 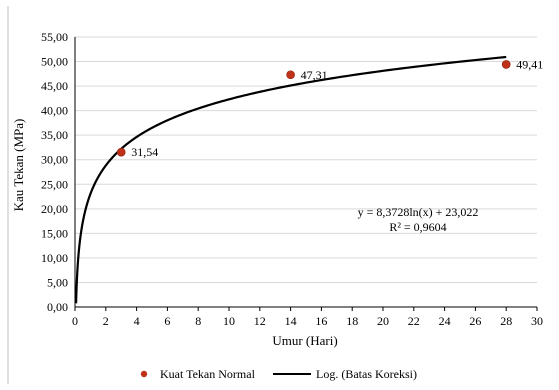 What do you see at coordinates (321, 321) in the screenshot?
I see `x-tick-label: 16` at bounding box center [321, 321].